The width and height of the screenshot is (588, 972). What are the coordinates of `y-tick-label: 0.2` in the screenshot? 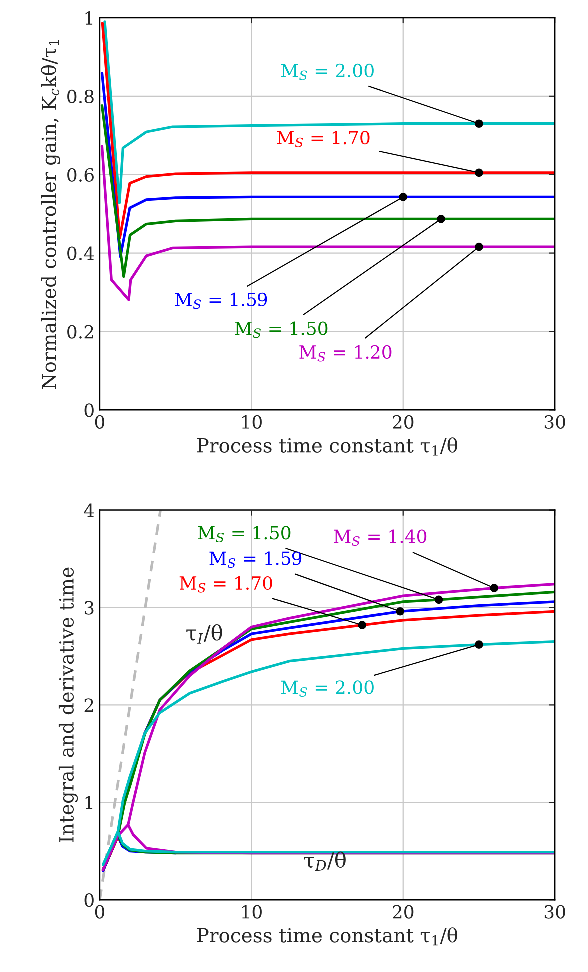 It's located at (81, 332).